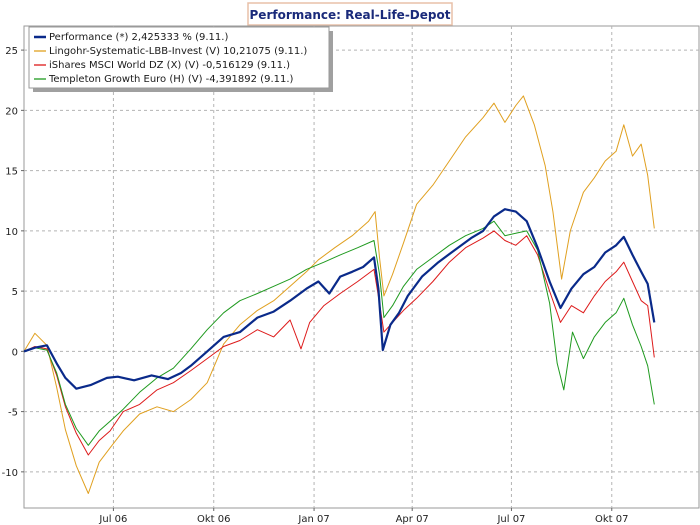 This screenshot has height=525, width=700. Describe the element at coordinates (10, 473) in the screenshot. I see `y-tick-label: -10` at that location.